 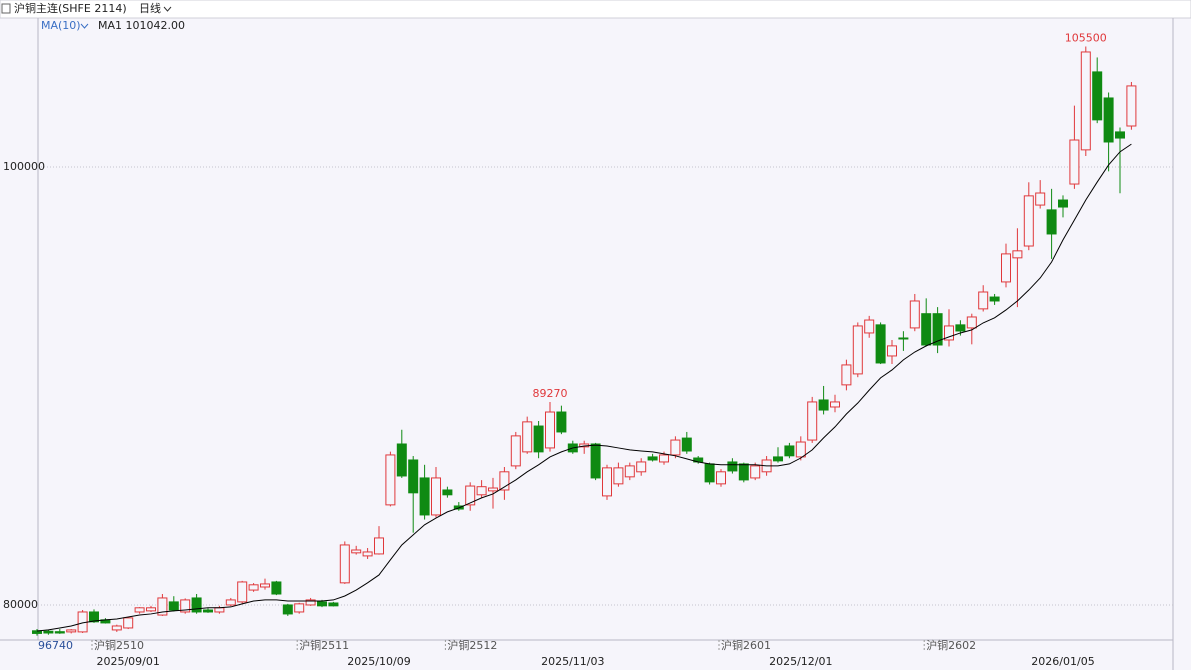 What do you see at coordinates (800, 661) in the screenshot?
I see `x-tick-label: 2025/12/01` at bounding box center [800, 661].